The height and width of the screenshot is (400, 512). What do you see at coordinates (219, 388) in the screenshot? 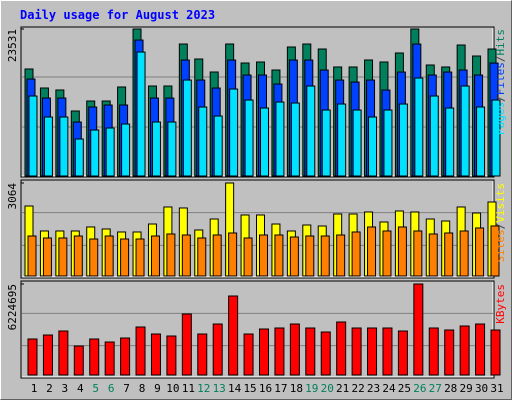
I see `x-tick-label: 13` at bounding box center [219, 388].